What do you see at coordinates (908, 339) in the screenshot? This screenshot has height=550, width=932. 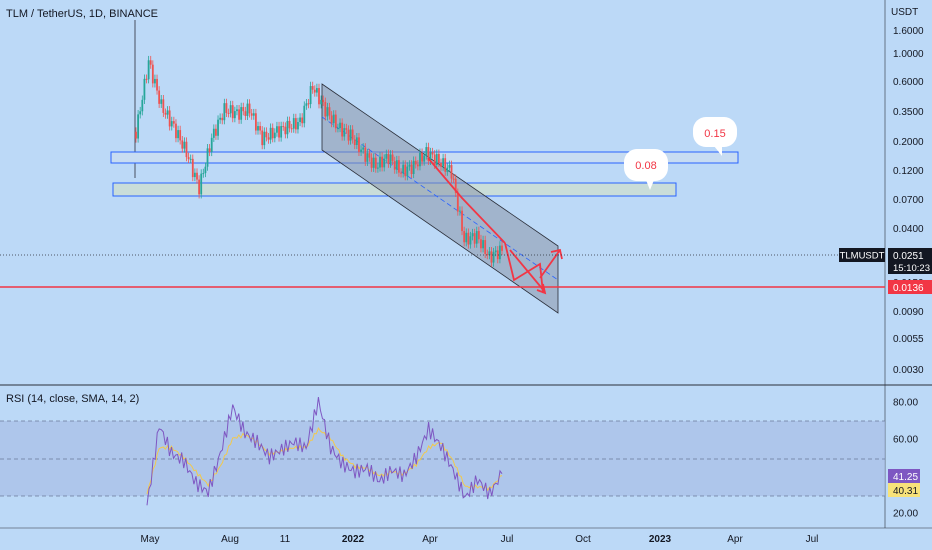 I see `price-tick-label: 0.0055` at bounding box center [908, 339].